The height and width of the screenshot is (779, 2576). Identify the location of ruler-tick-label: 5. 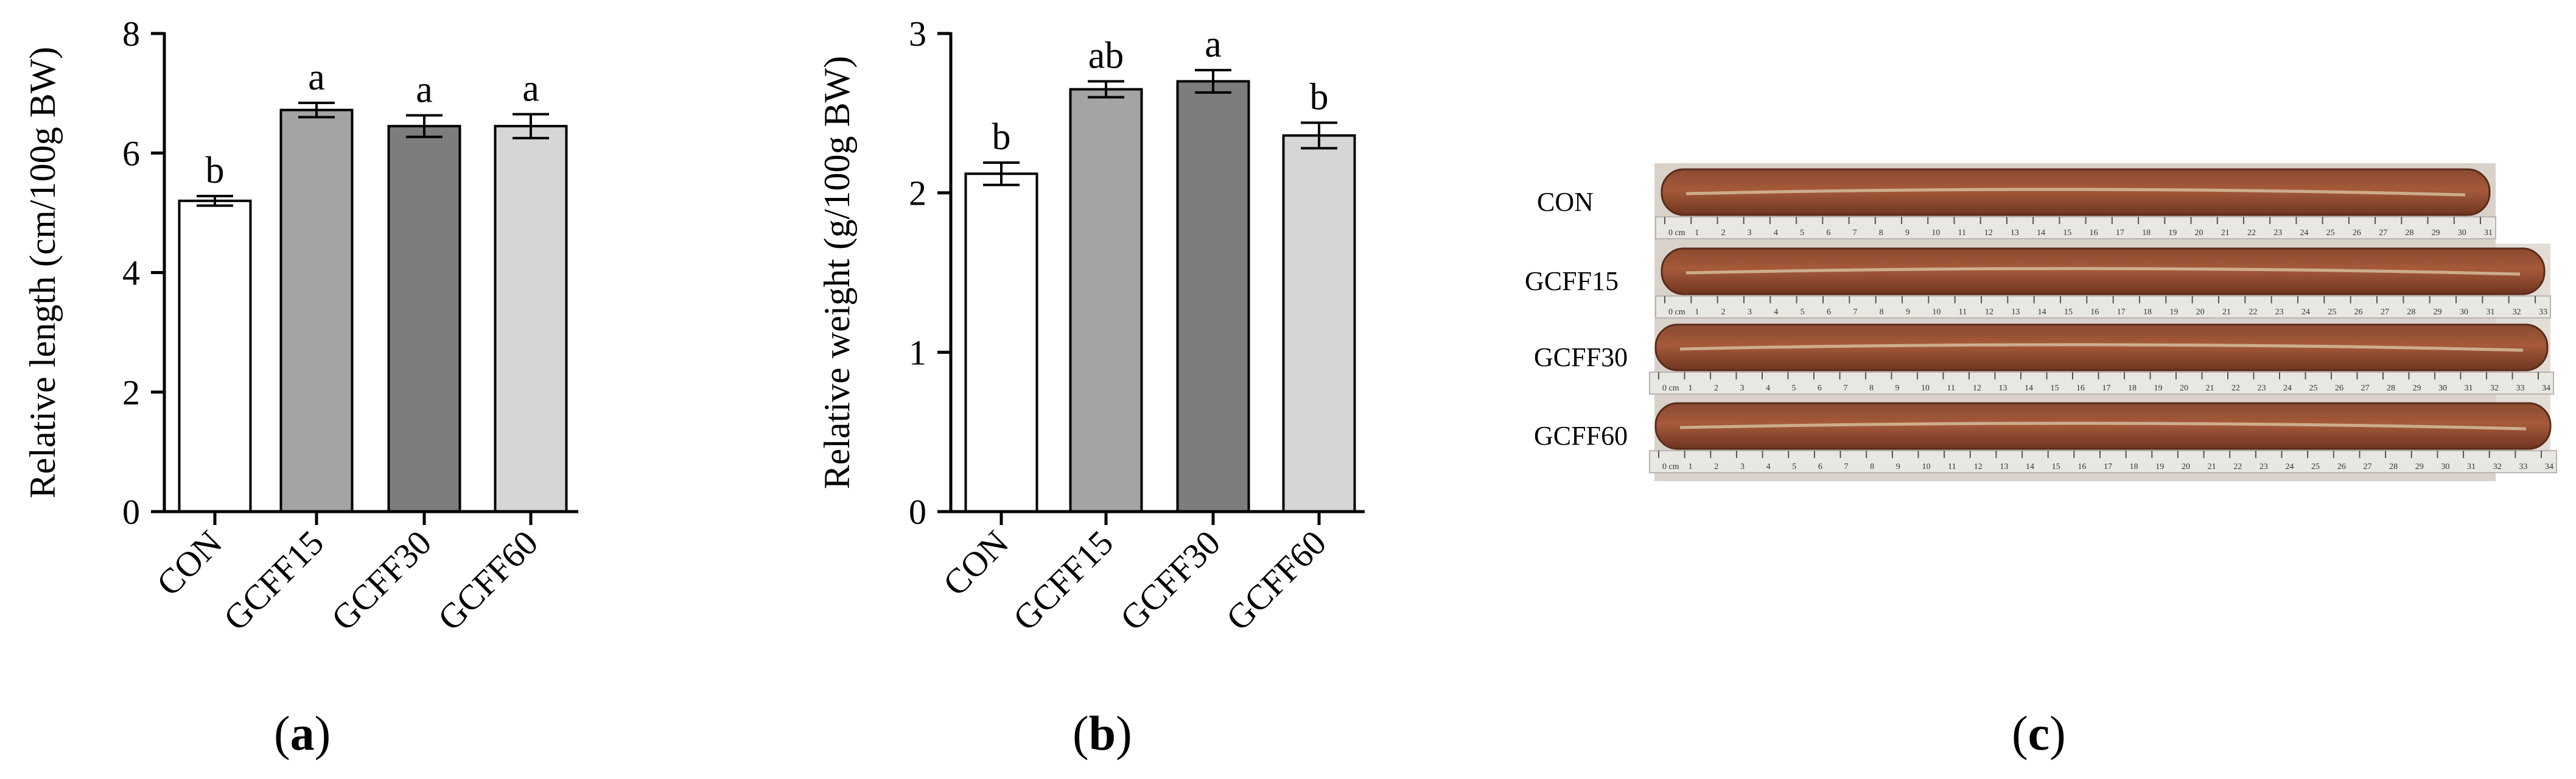
(1802, 233).